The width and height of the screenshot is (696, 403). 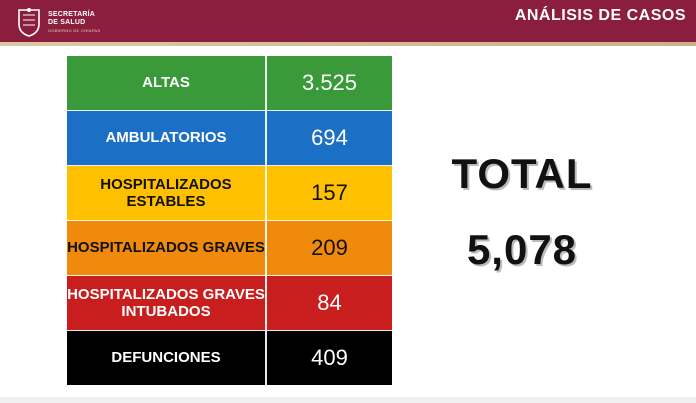 I want to click on table-row-hospitalizados-estables: HOSPITALIZADOS ESTABLES 157, so click(x=229, y=193).